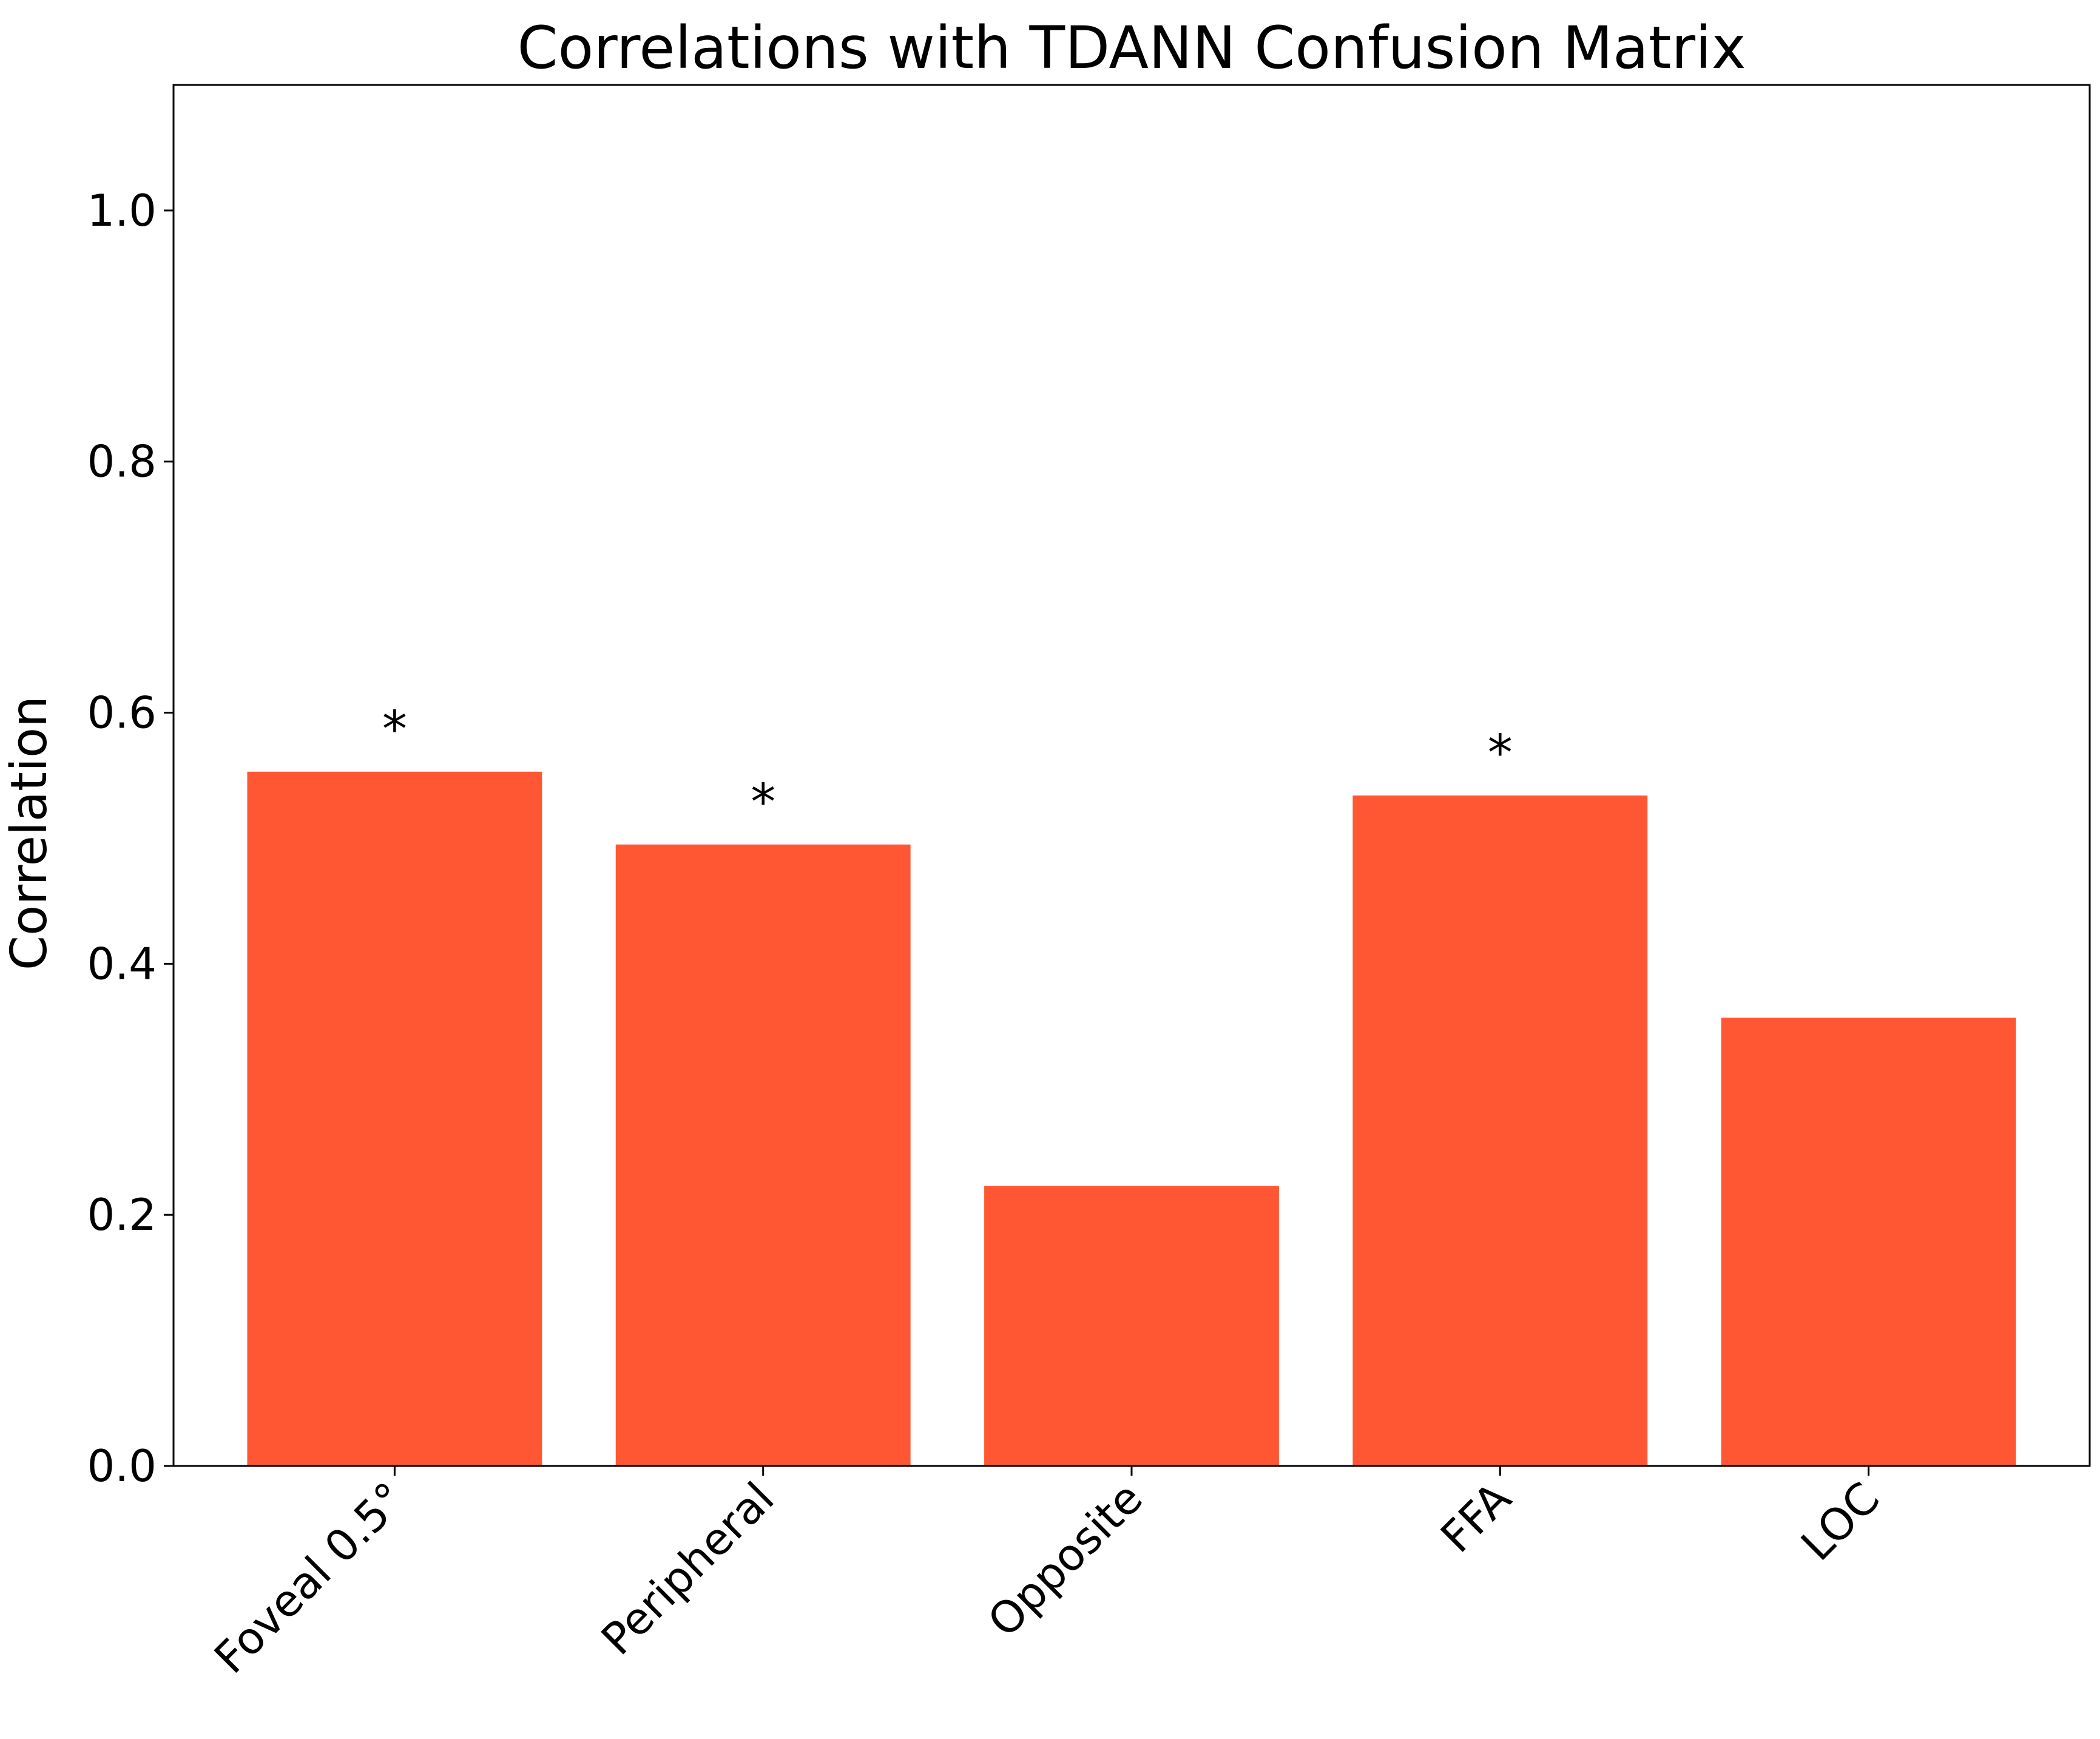  I want to click on y-tick-label: 0.6, so click(122, 712).